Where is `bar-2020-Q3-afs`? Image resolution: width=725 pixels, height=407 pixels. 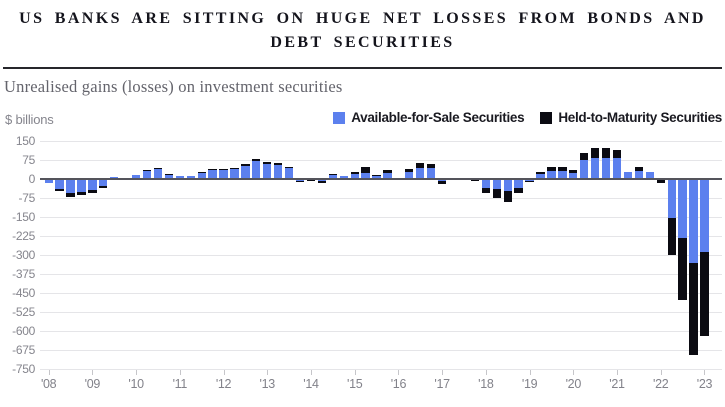 bar-2020-Q3-afs is located at coordinates (595, 168).